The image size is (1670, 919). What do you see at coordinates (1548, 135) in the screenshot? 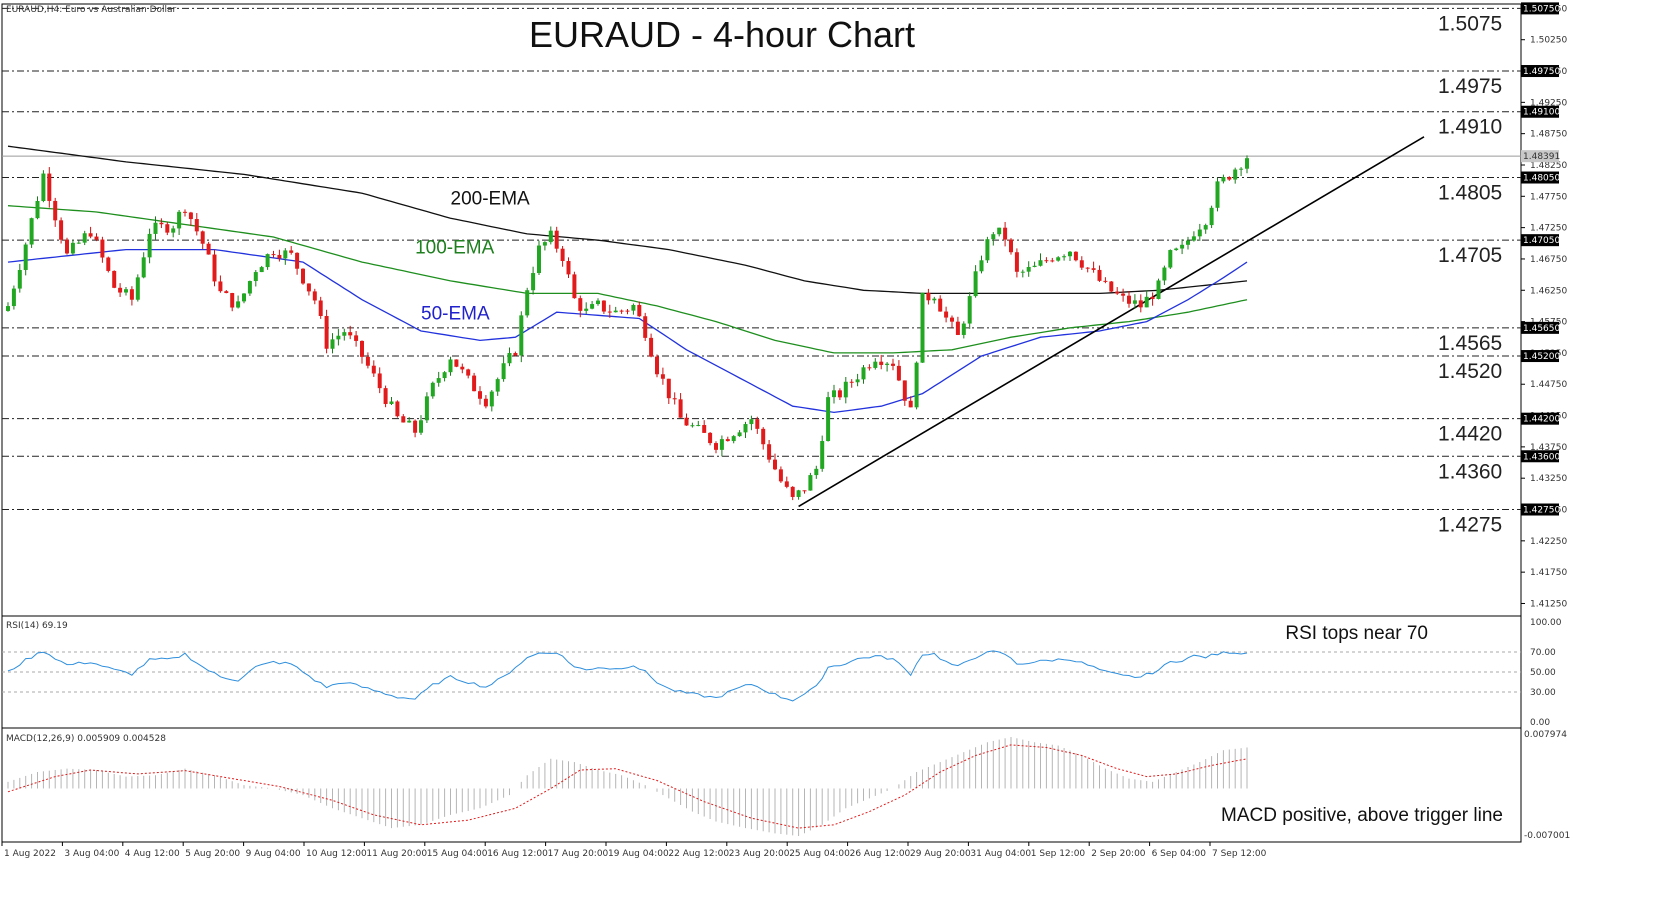
I see `price-tick-label-4: 1.48750` at bounding box center [1548, 135].